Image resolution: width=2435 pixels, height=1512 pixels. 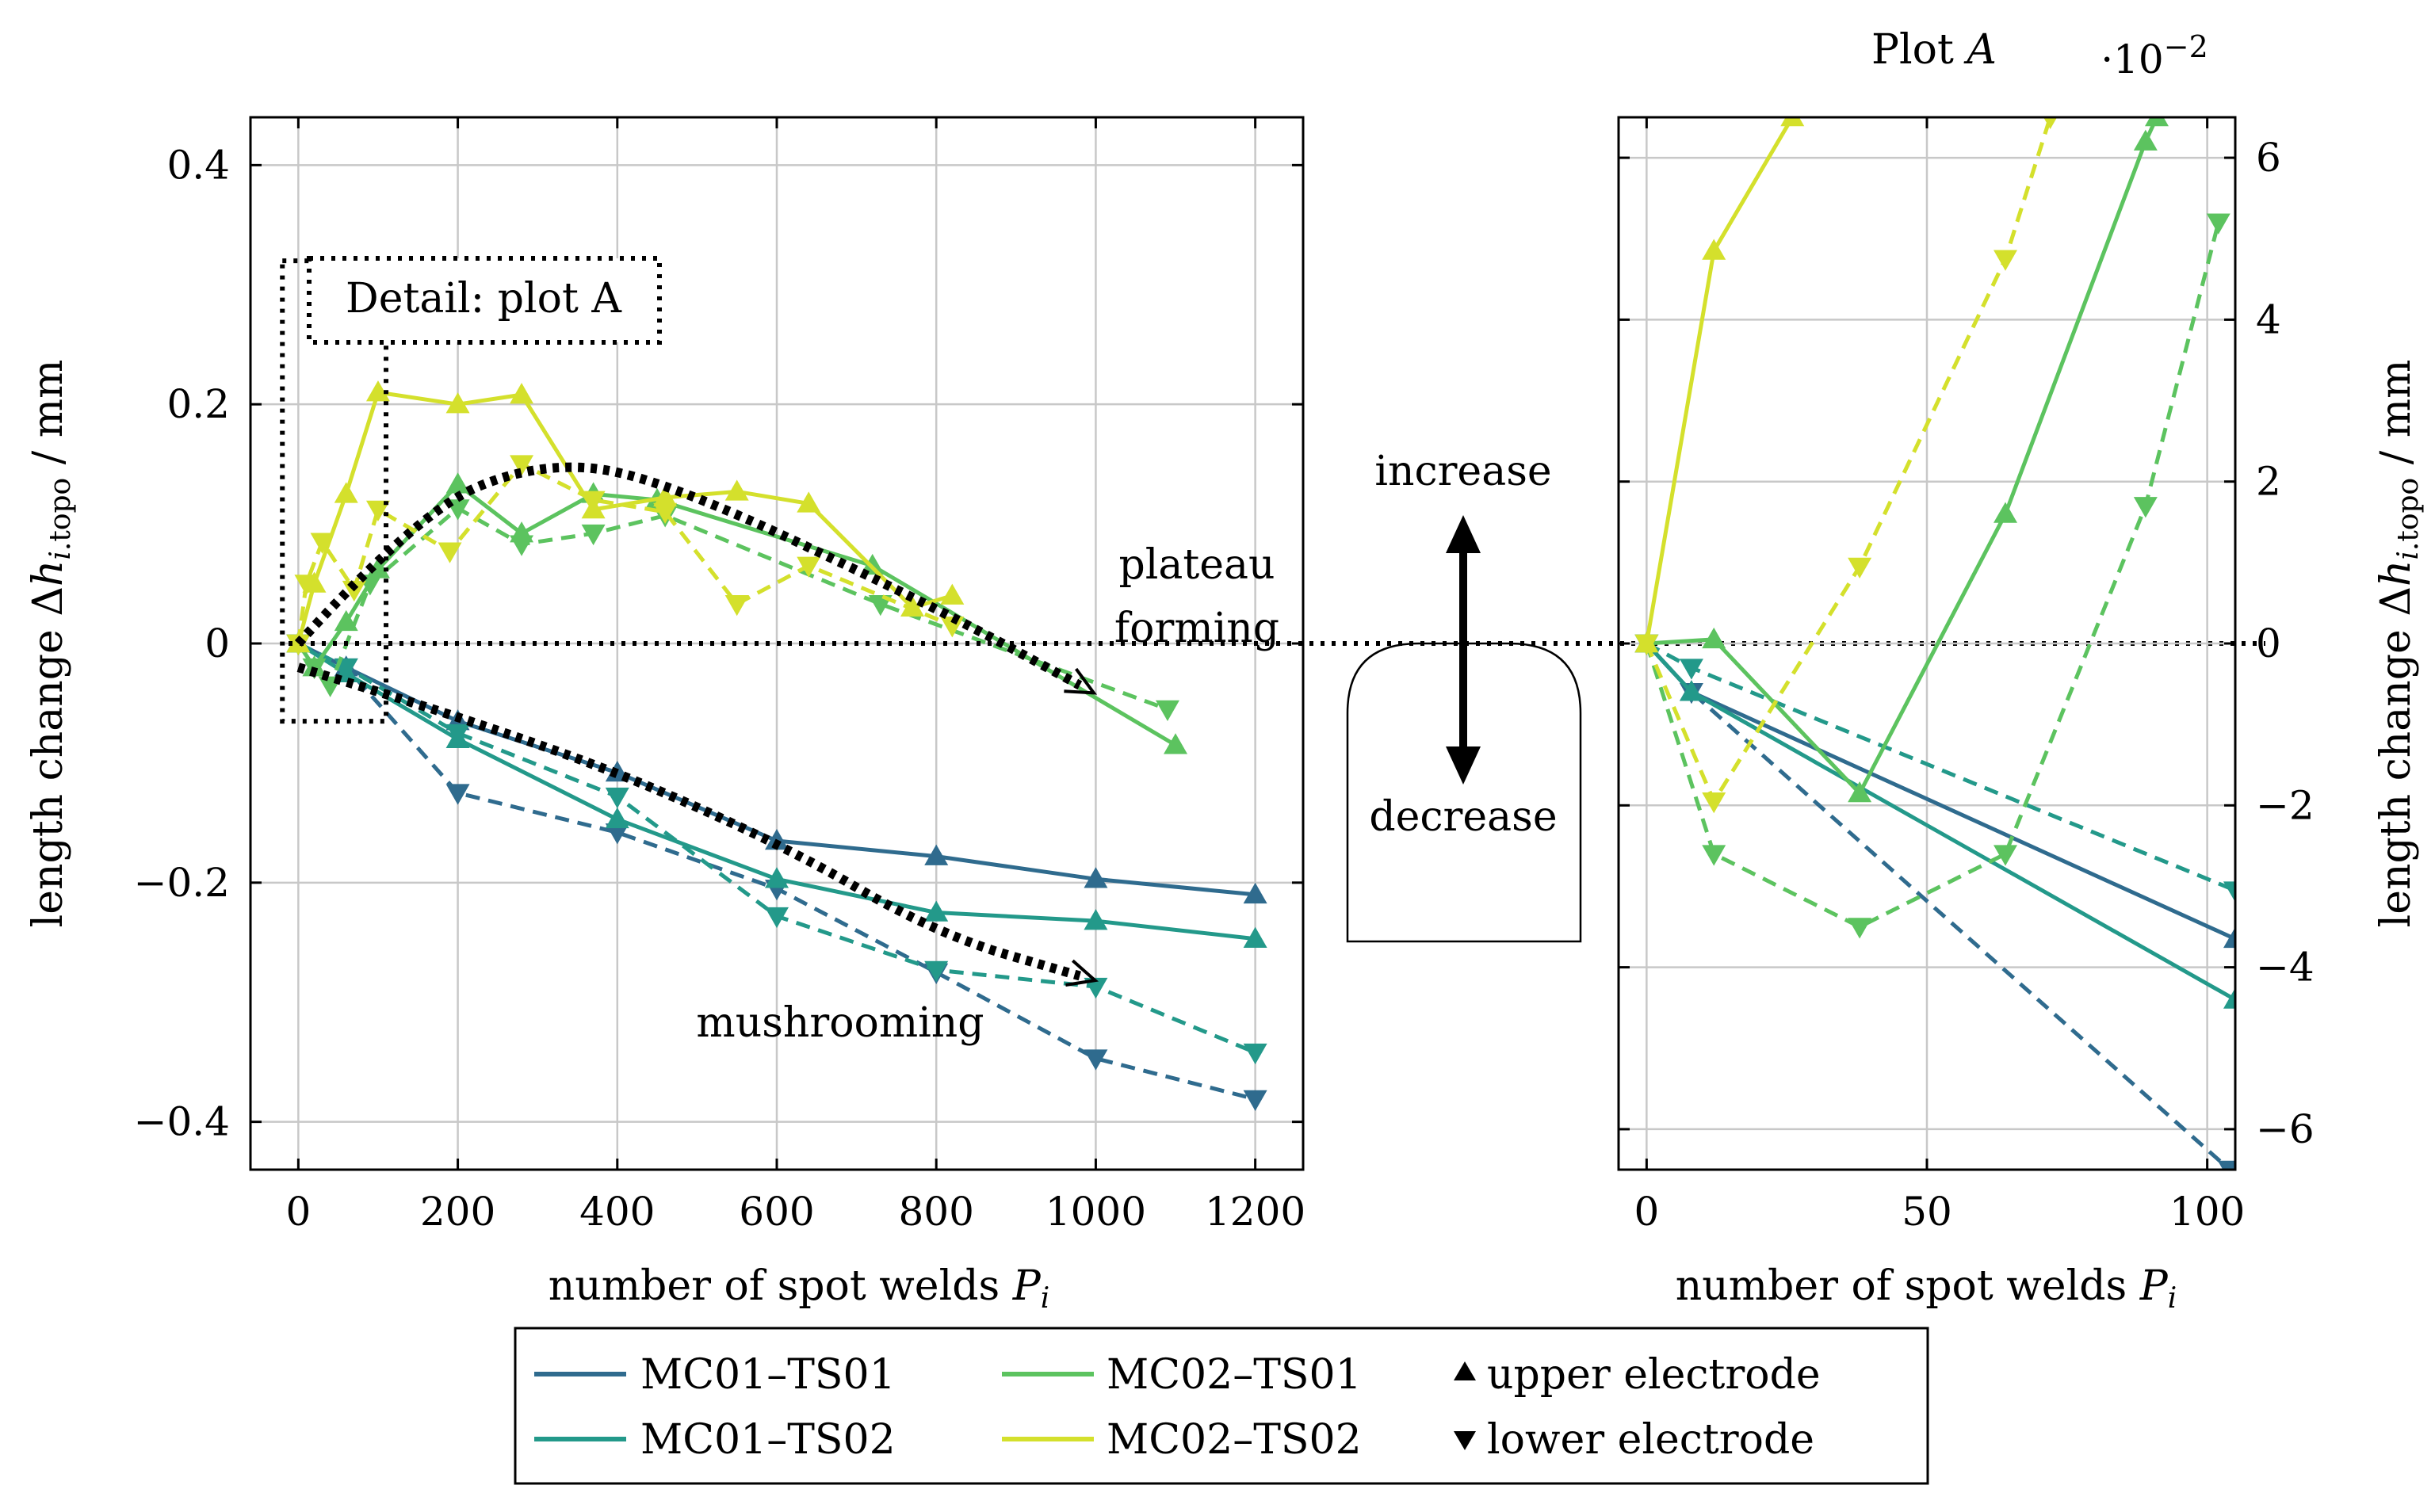 I want to click on legend-label-mc02-ts01: MC02–TS01, so click(x=1234, y=1375).